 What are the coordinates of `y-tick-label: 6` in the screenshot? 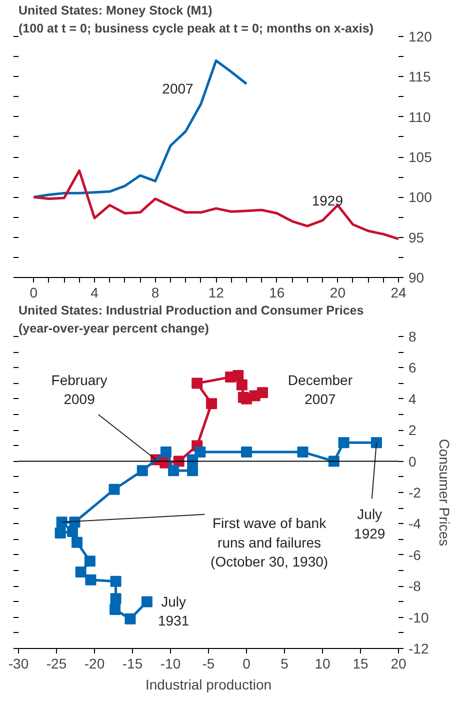 It's located at (412, 368).